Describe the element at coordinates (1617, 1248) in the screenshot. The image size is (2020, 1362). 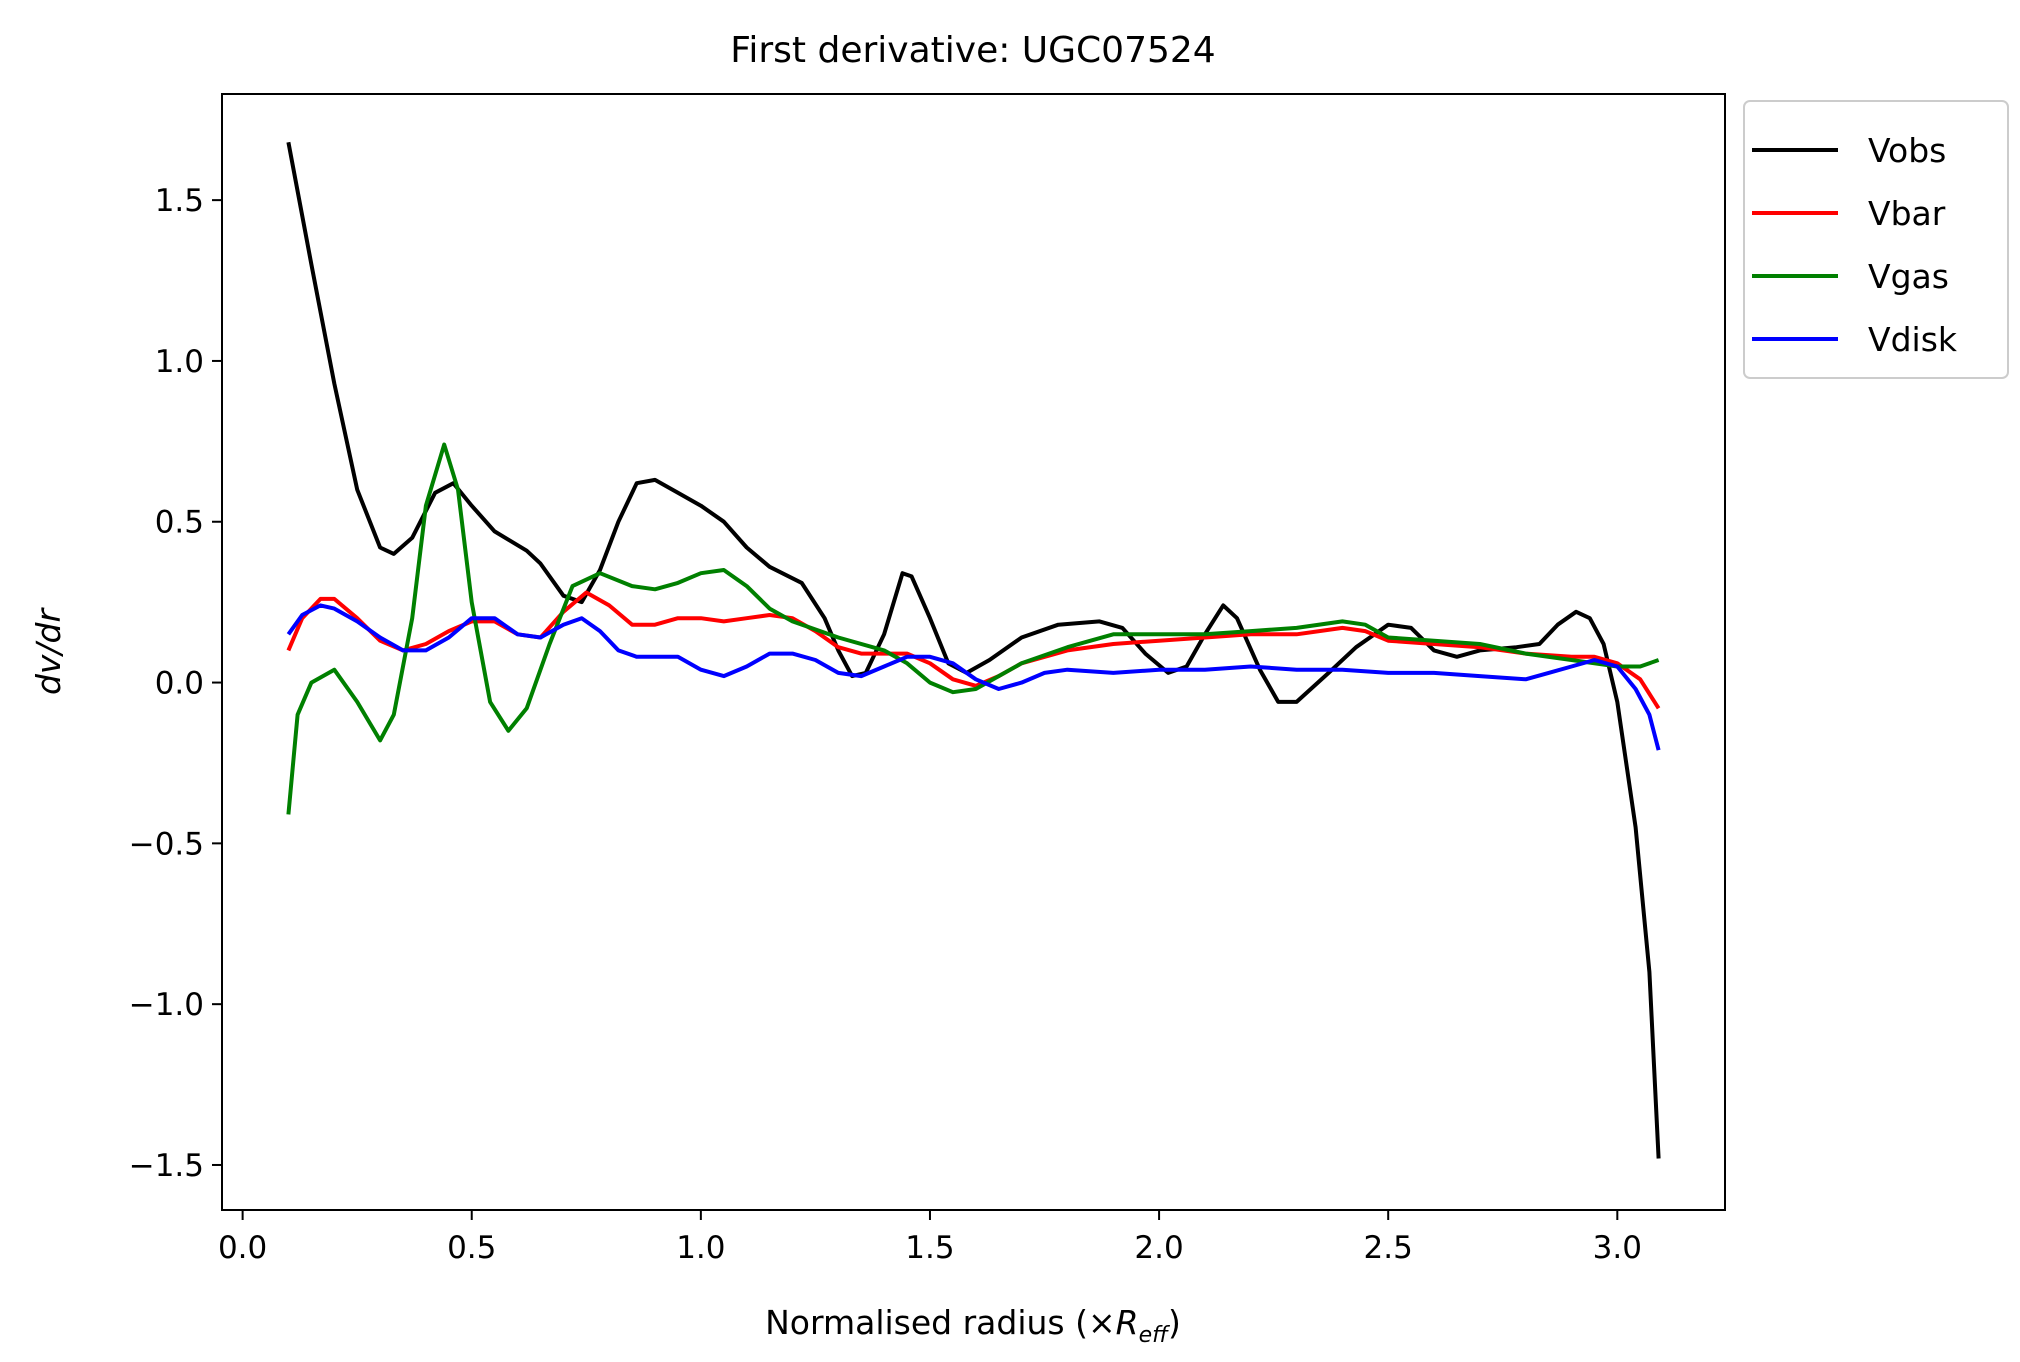
I see `x-tick-label: 3.0` at that location.